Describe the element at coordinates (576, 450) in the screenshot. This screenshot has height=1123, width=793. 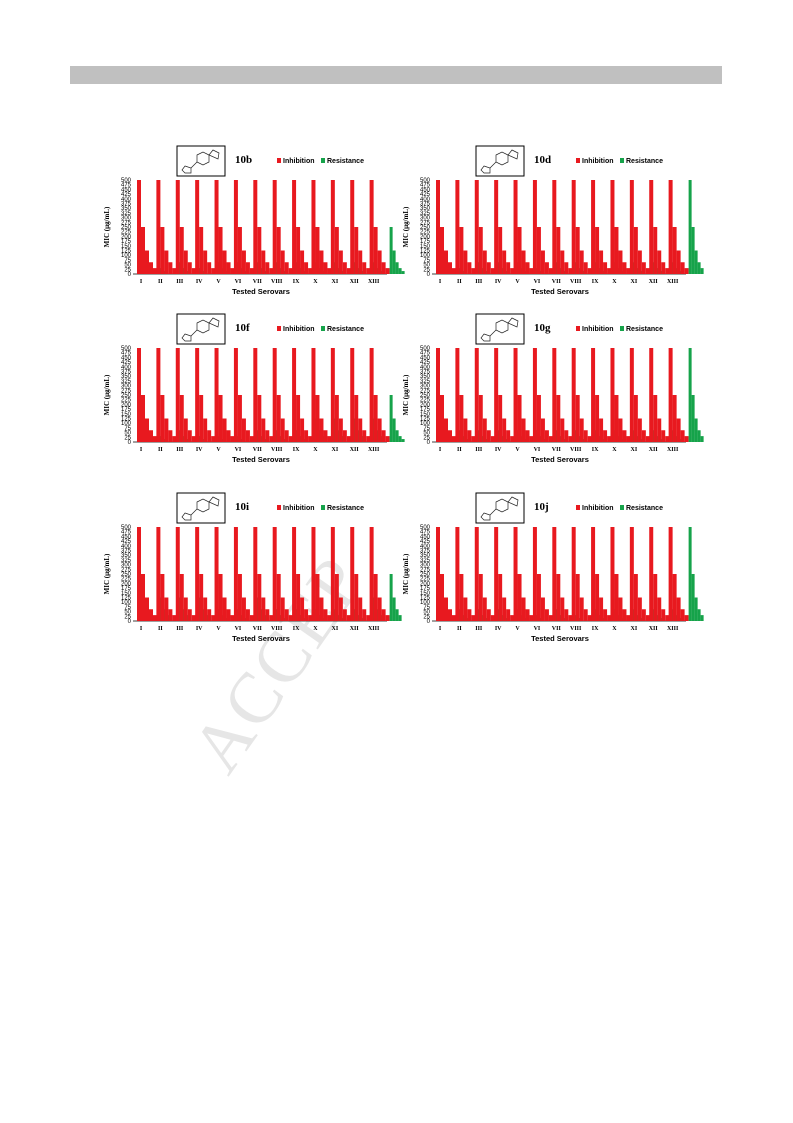
I see `x-tick-label: VIII` at that location.